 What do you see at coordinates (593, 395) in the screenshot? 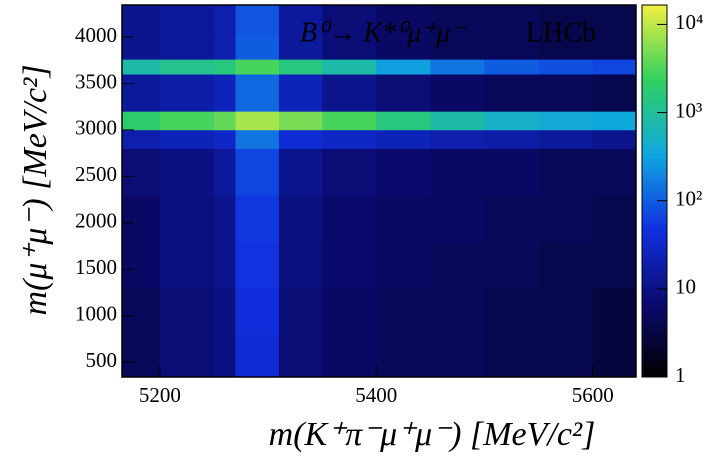
I see `x-tick-label: 5600` at bounding box center [593, 395].